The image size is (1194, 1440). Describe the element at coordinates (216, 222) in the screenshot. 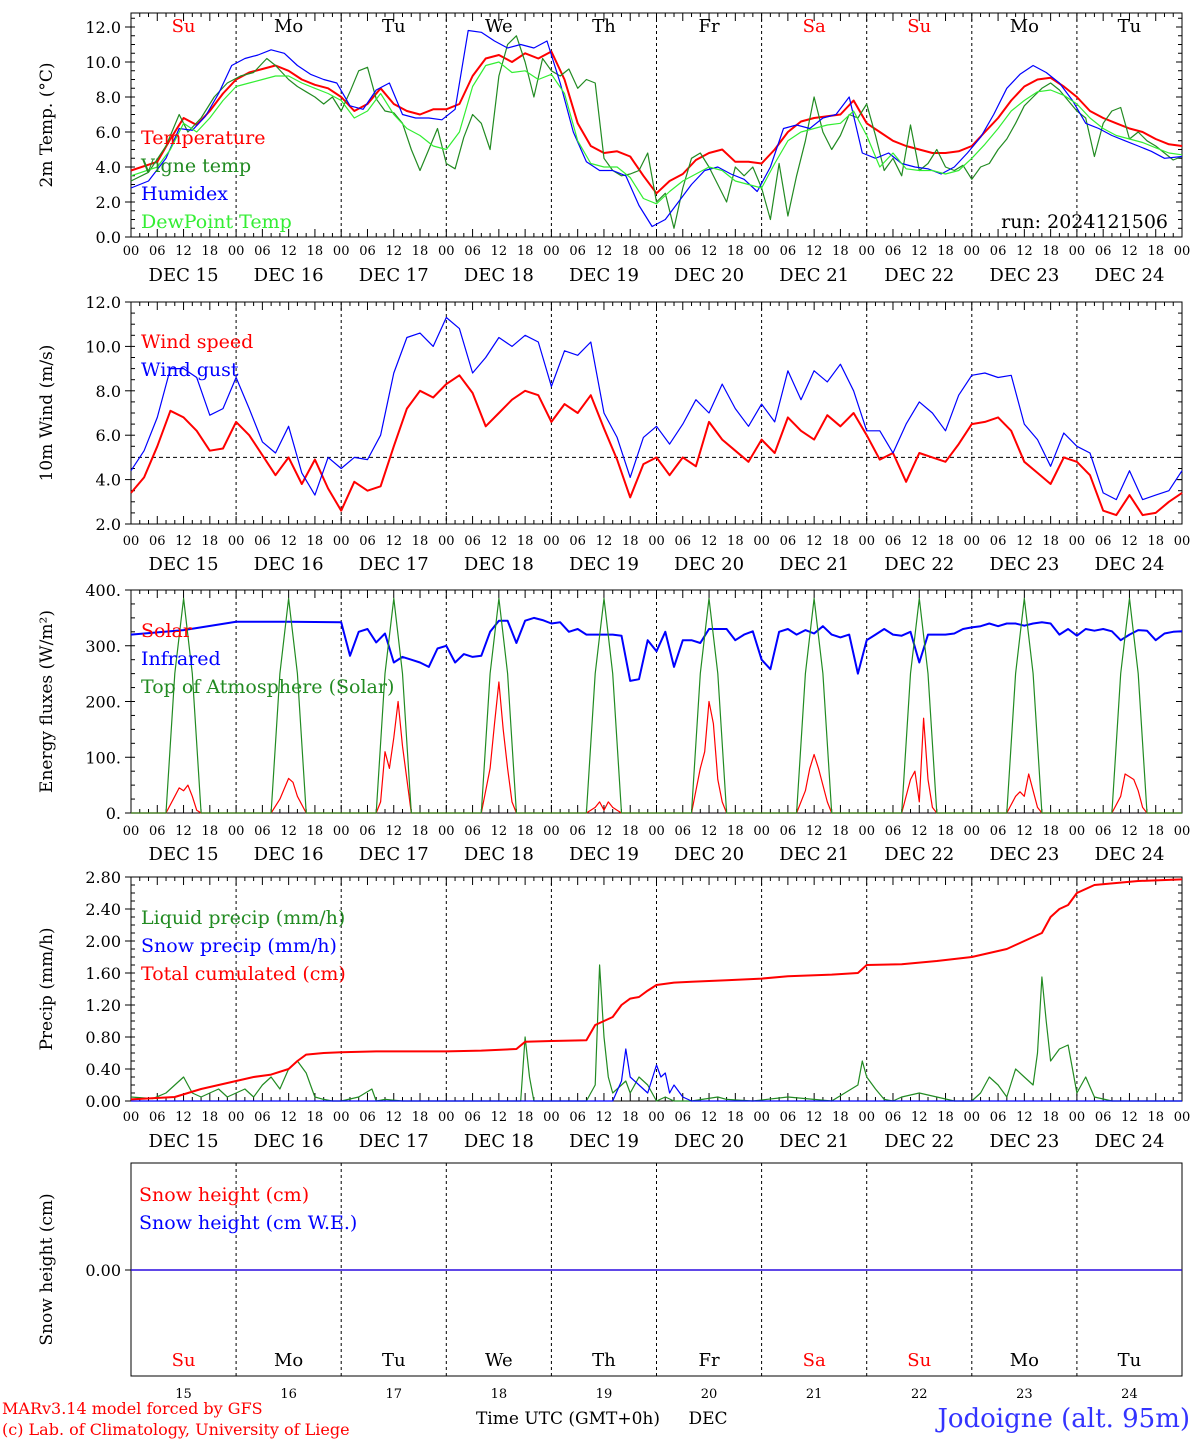

I see `legend-dewpoint: DewPoint Temp` at that location.